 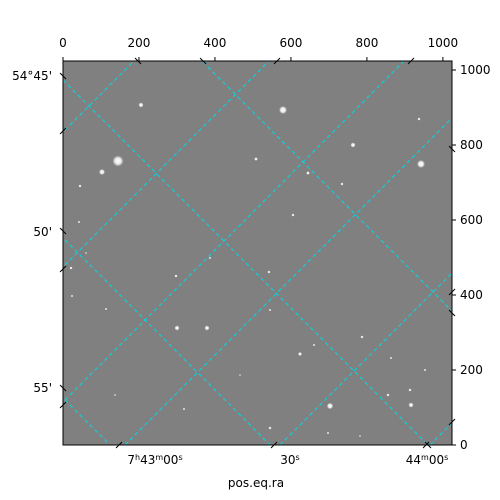 I want to click on top-tick-label: 200, so click(x=139, y=43).